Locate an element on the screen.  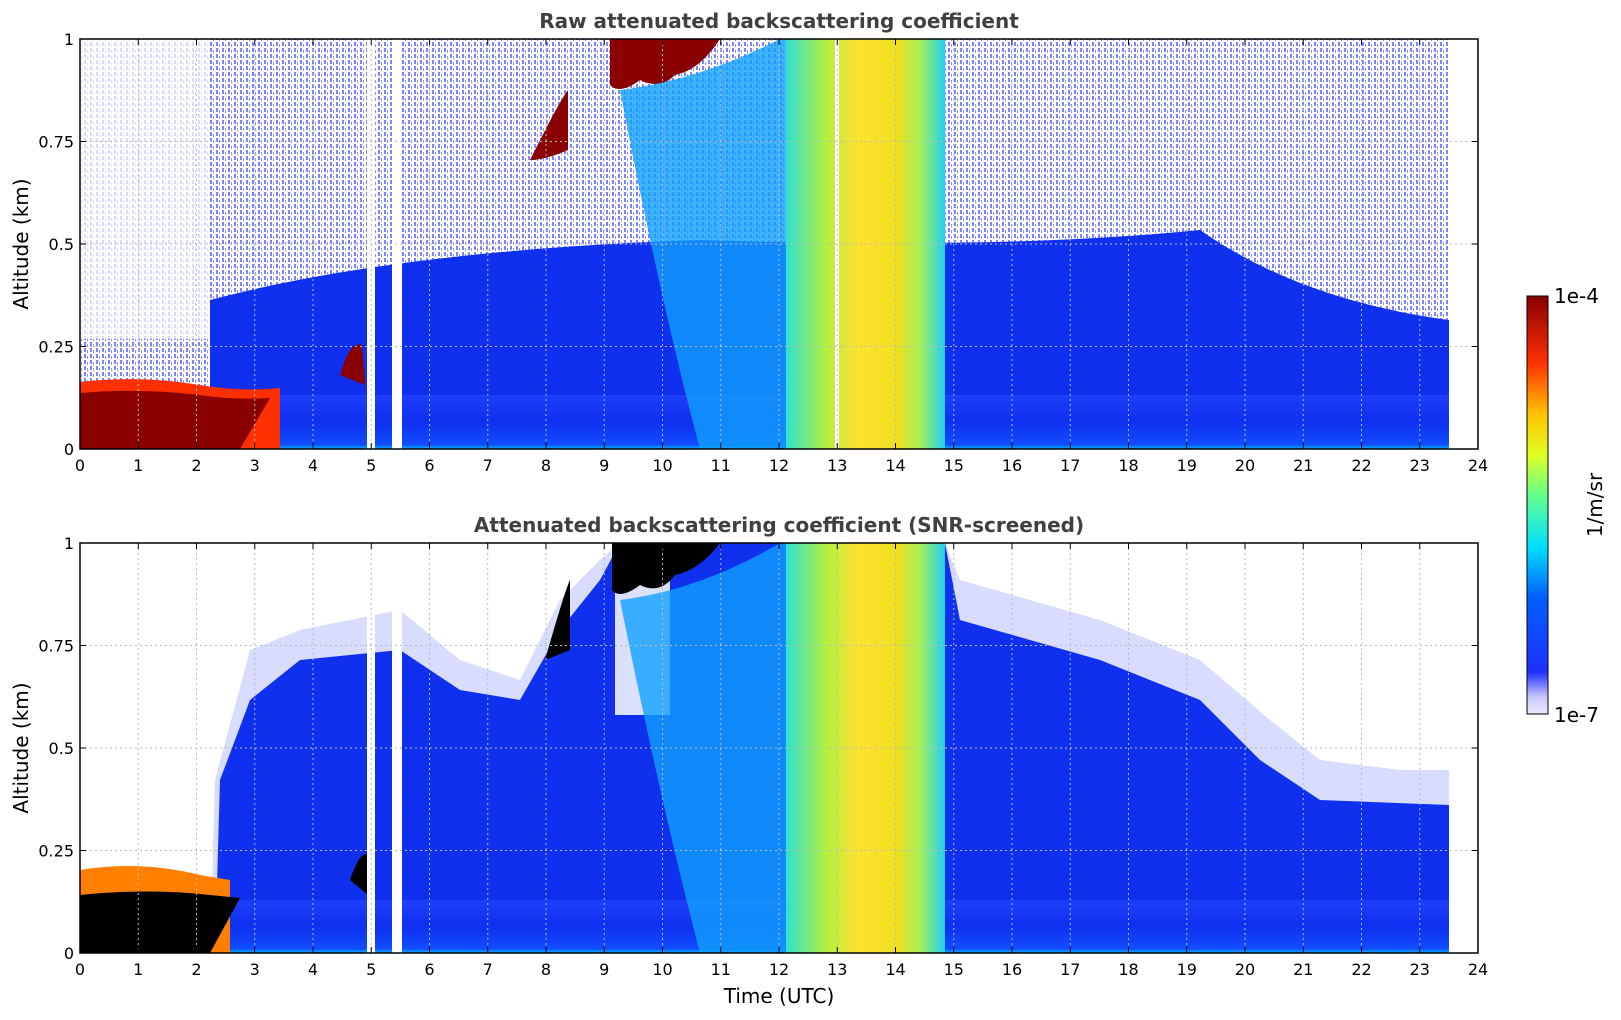
low-layer-core is located at coordinates (175, 419).